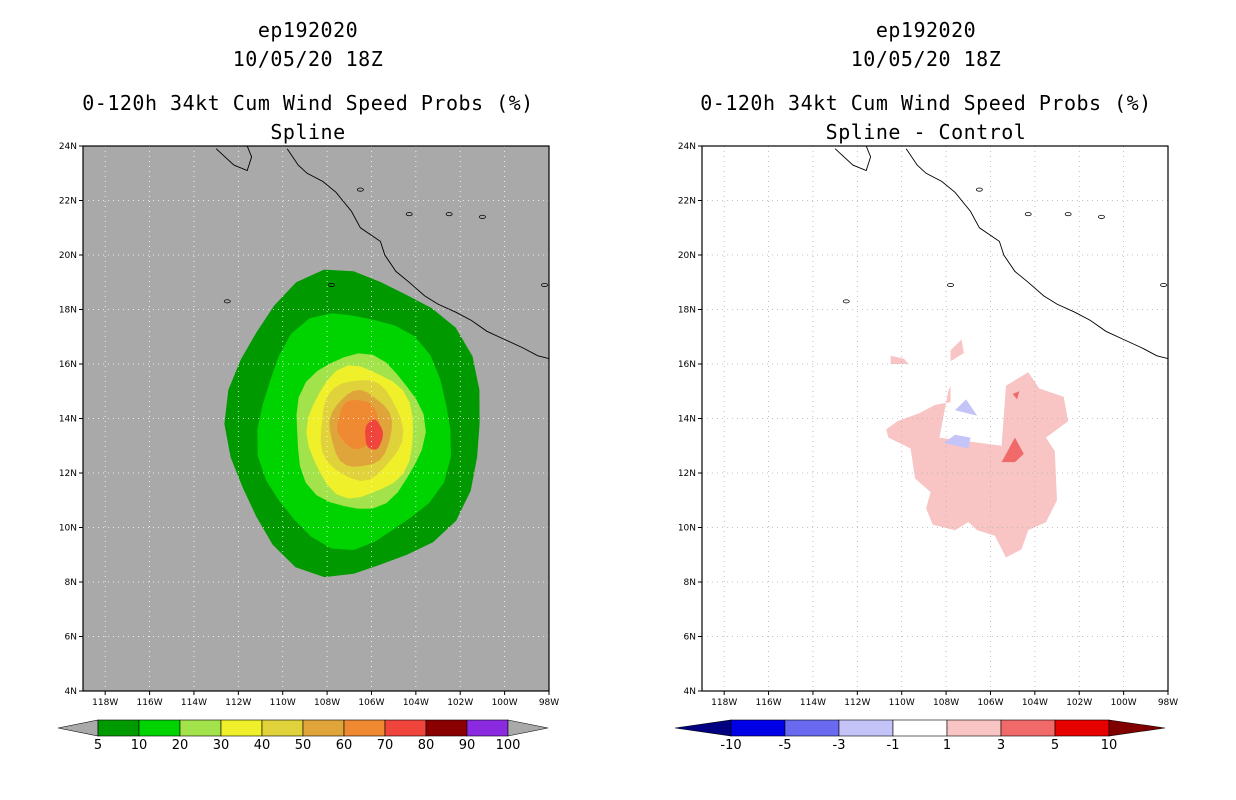 This screenshot has width=1236, height=800. What do you see at coordinates (308, 59) in the screenshot?
I see `left-date: 10/05/20 18Z` at bounding box center [308, 59].